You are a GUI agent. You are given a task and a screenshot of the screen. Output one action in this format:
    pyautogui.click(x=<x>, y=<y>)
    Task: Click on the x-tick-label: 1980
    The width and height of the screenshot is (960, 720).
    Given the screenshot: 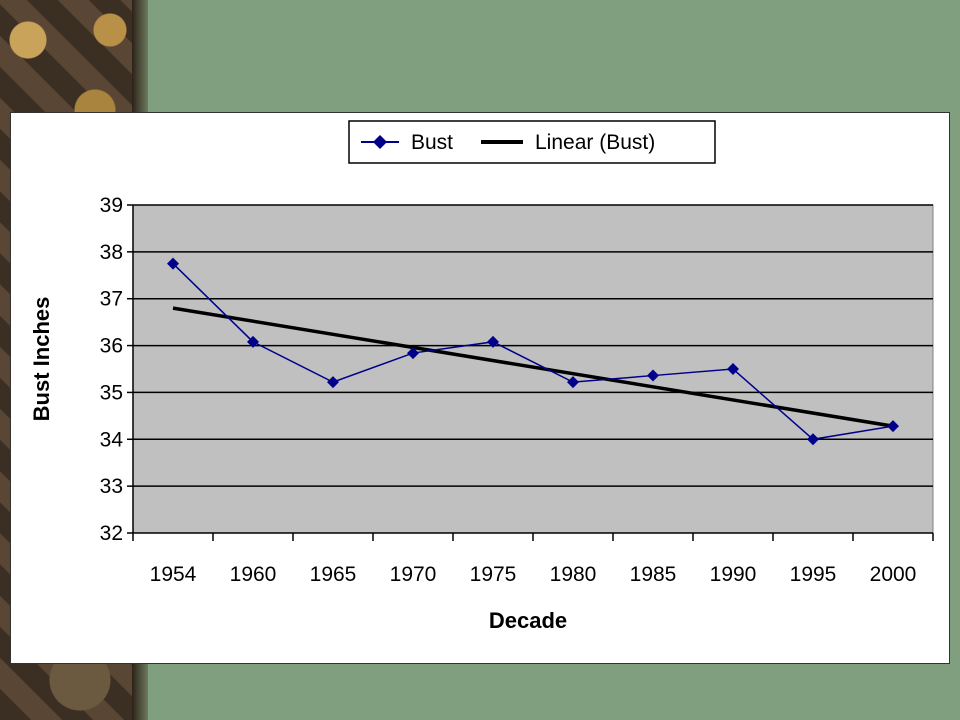 What is the action you would take?
    pyautogui.click(x=573, y=574)
    